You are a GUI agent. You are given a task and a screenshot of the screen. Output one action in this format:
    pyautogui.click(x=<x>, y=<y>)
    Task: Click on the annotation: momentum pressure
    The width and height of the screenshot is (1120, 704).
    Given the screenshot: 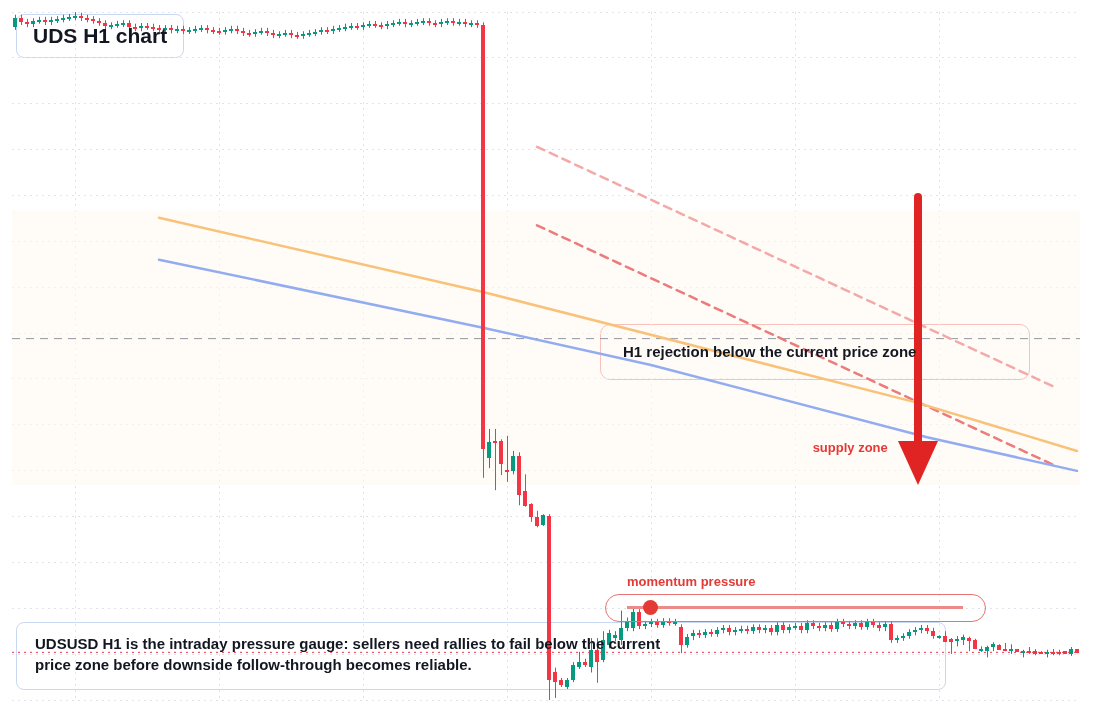 What is the action you would take?
    pyautogui.click(x=691, y=581)
    